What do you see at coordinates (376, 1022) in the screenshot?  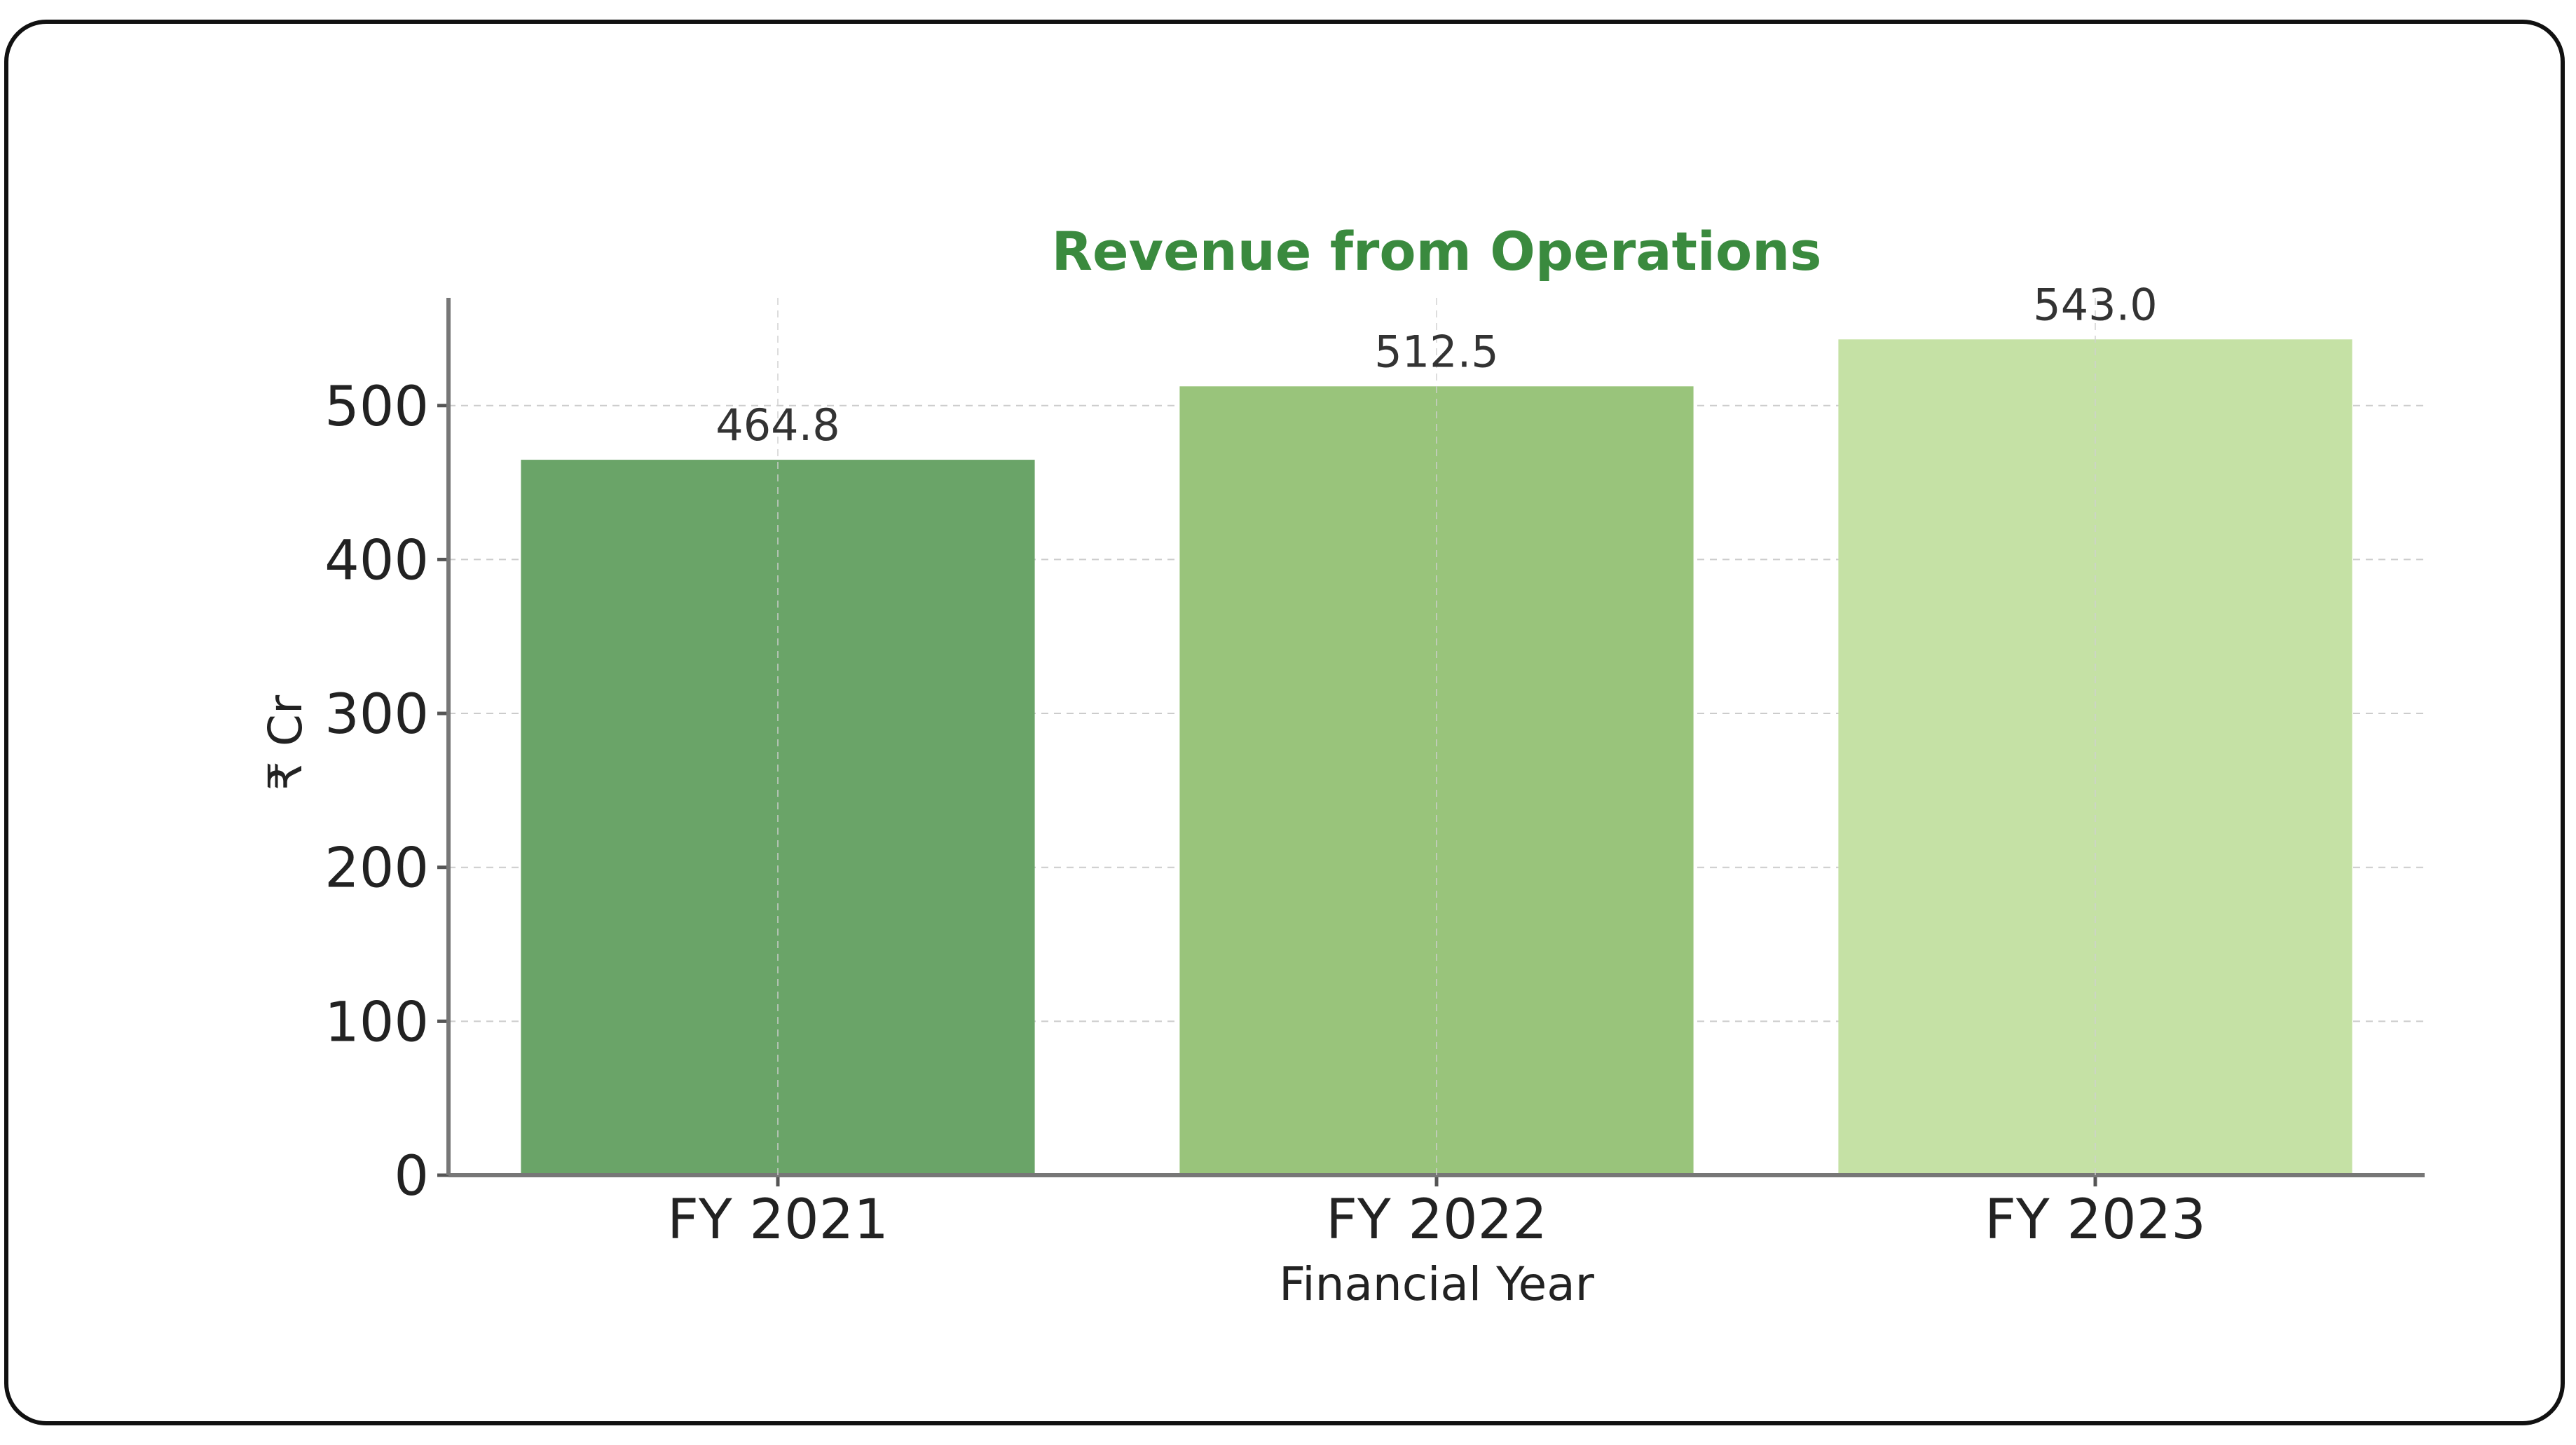 I see `y-tick-label: 100` at bounding box center [376, 1022].